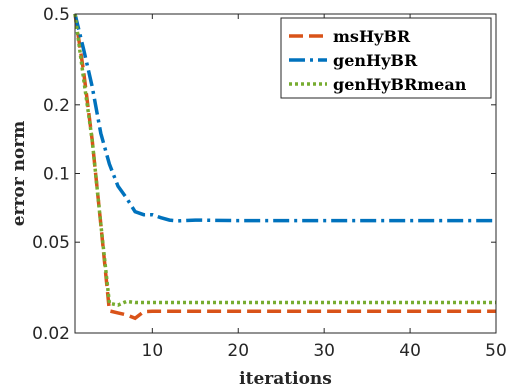  I want to click on x-tick-label: 40, so click(410, 351).